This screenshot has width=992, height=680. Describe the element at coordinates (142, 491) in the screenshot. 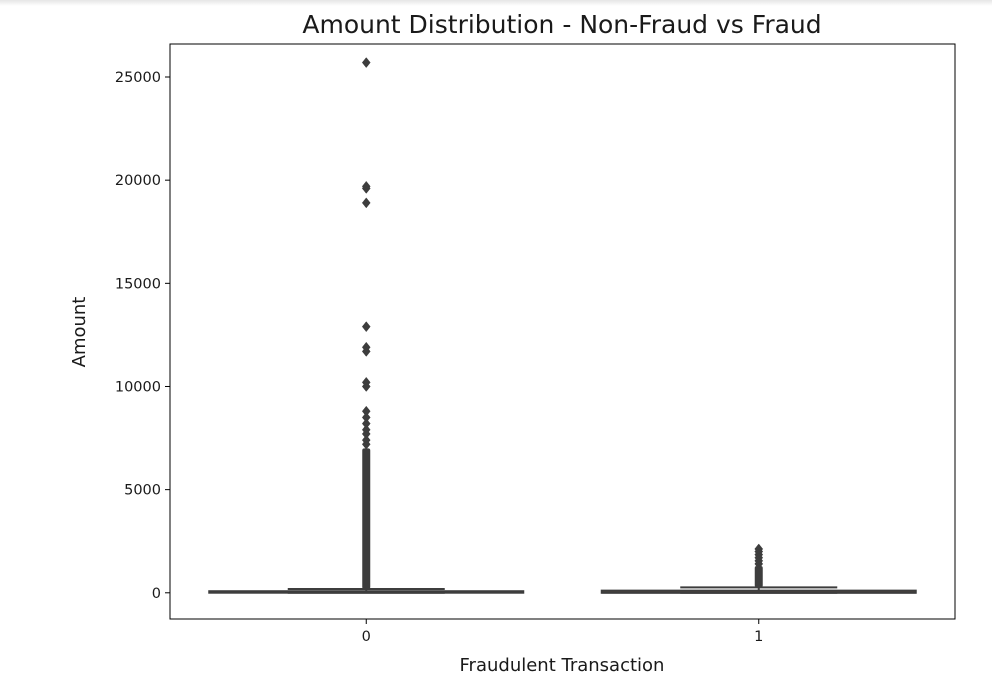

I see `y-tick-label: 5000` at that location.